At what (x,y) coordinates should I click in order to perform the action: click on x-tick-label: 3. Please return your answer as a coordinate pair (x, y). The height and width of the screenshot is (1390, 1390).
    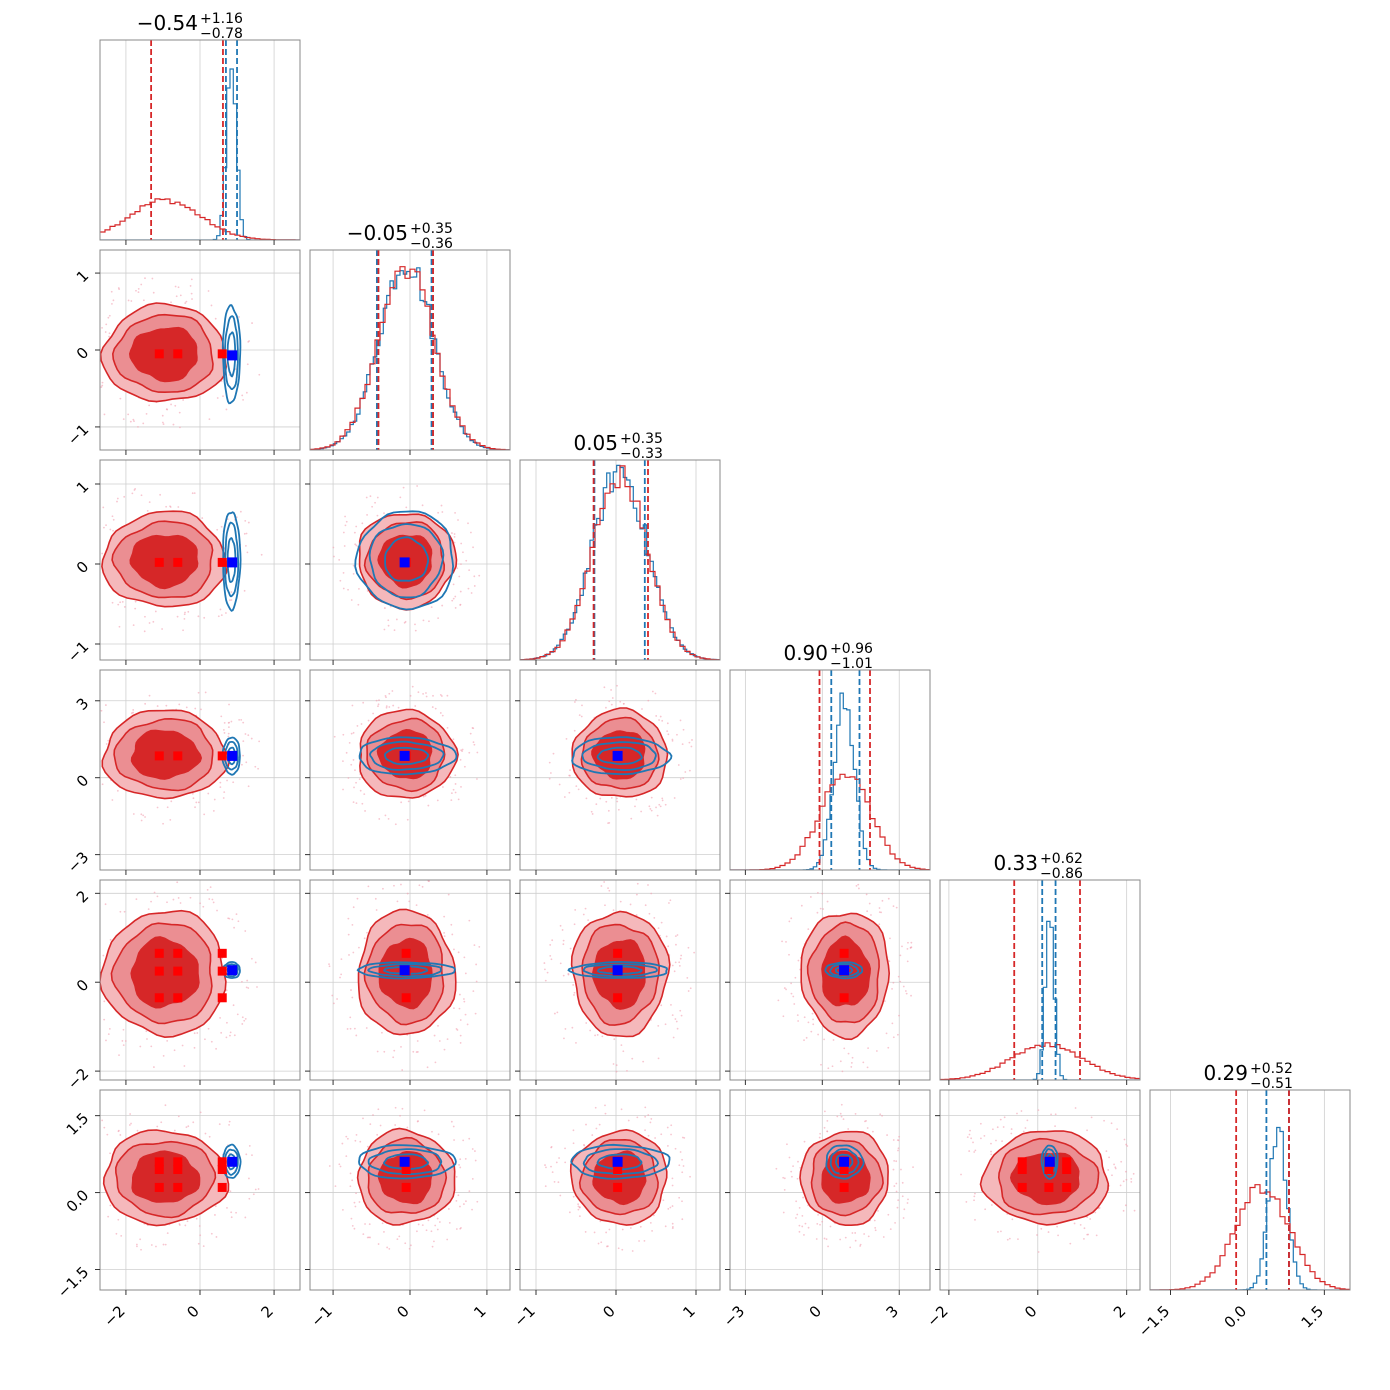
    Looking at the image, I should click on (892, 1311).